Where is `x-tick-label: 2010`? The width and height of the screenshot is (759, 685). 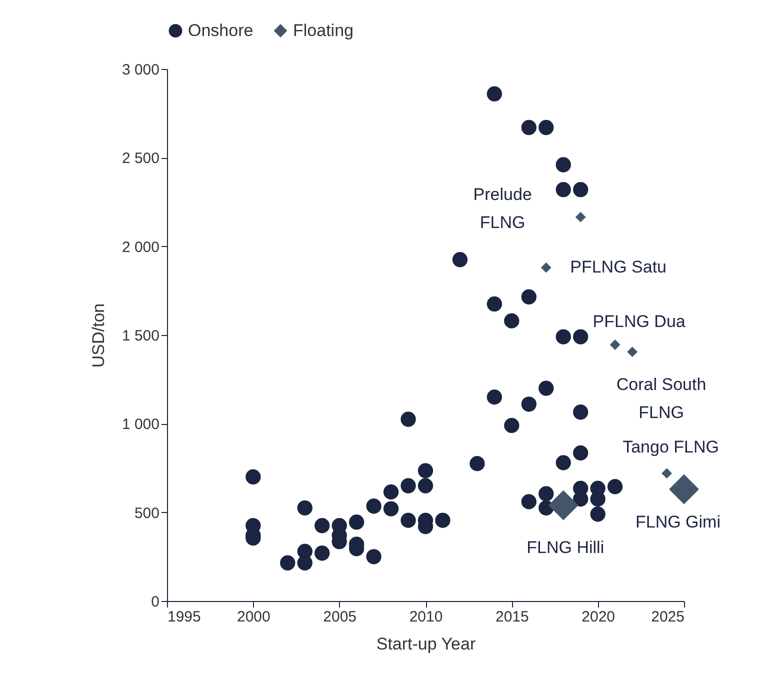 x-tick-label: 2010 is located at coordinates (426, 617).